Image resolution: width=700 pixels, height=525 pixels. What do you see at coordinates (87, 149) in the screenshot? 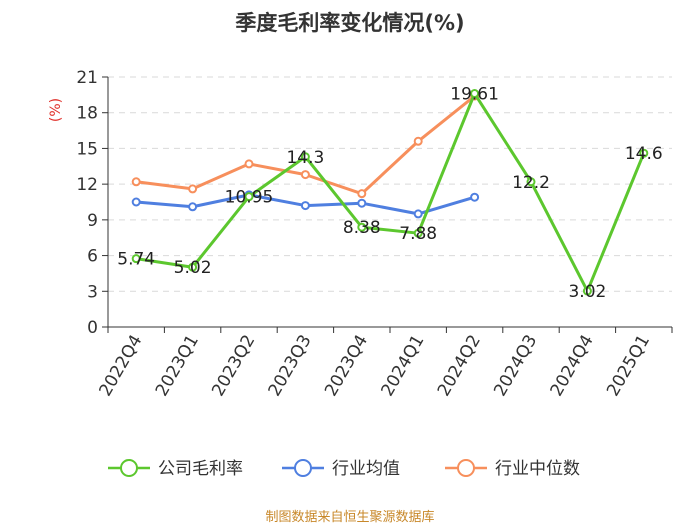
I see `y-tick-label: 15` at bounding box center [87, 149].